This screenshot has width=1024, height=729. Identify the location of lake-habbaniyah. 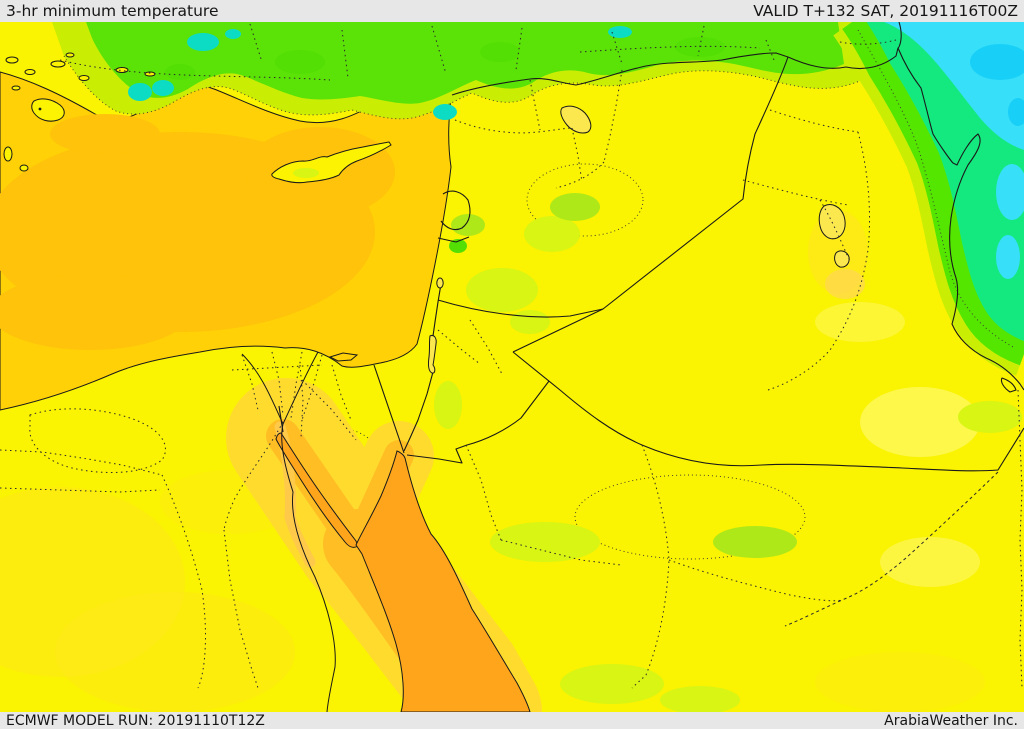
(842, 259).